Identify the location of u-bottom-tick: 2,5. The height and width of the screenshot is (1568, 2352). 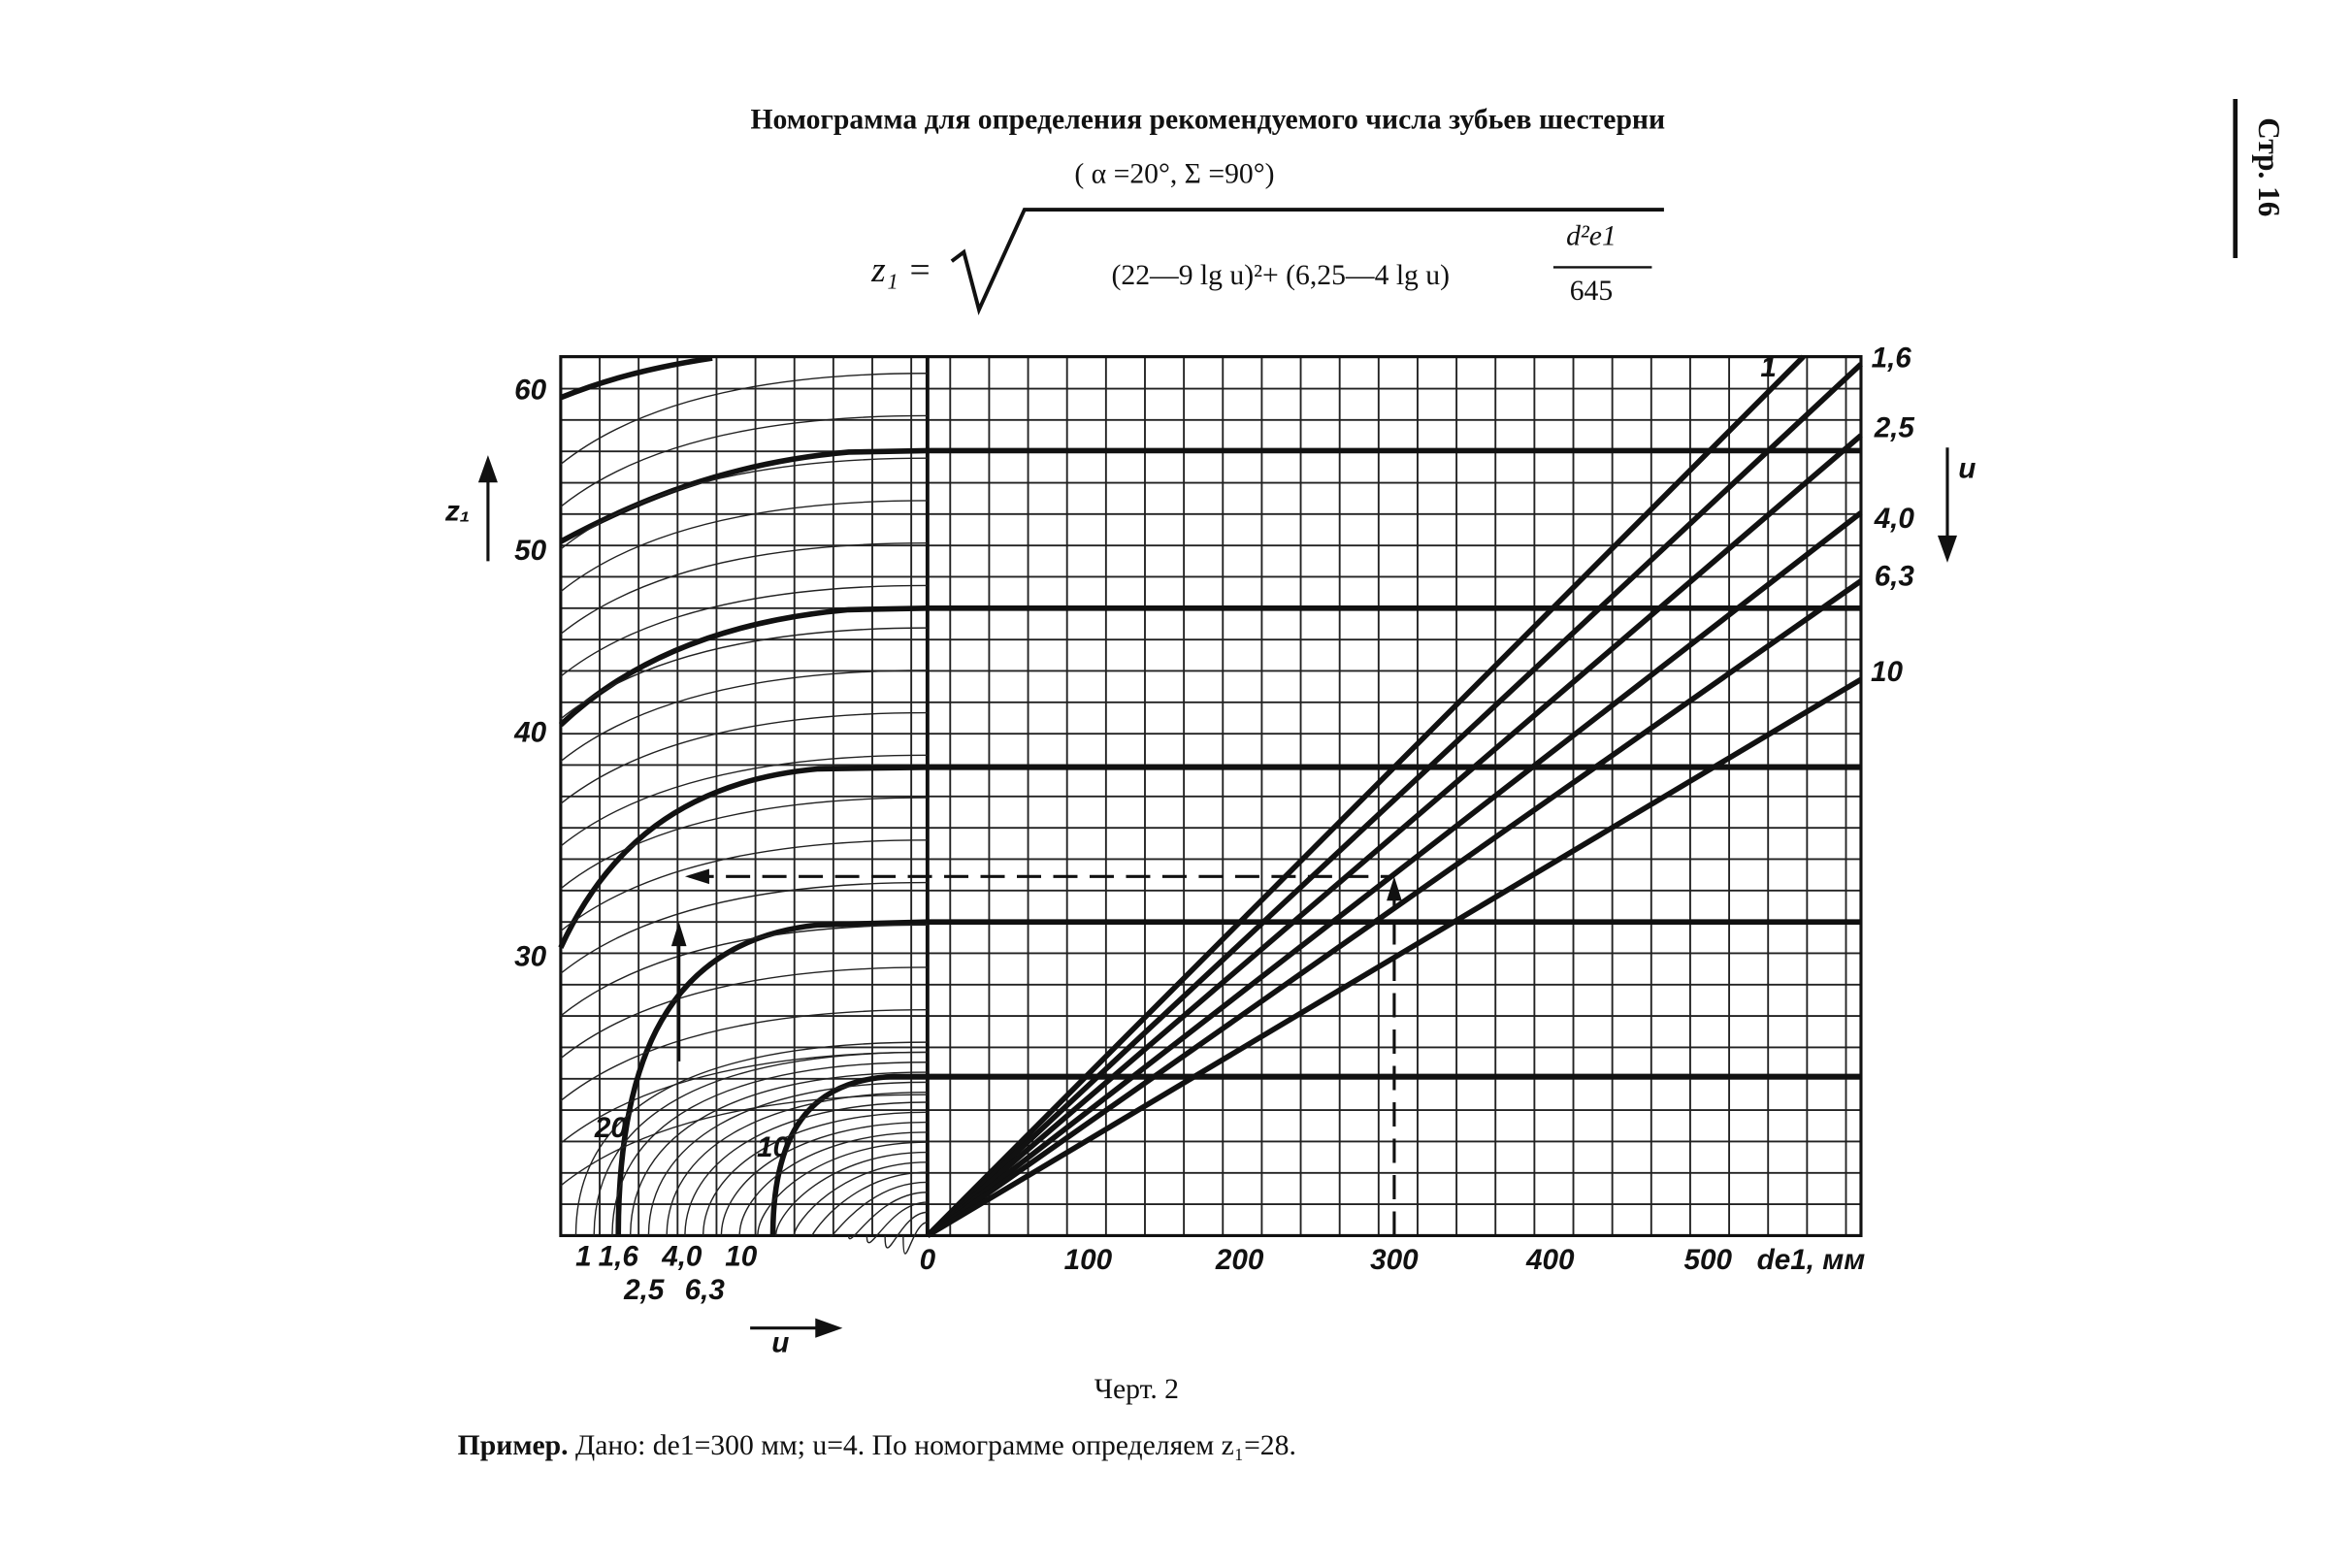
(644, 1290).